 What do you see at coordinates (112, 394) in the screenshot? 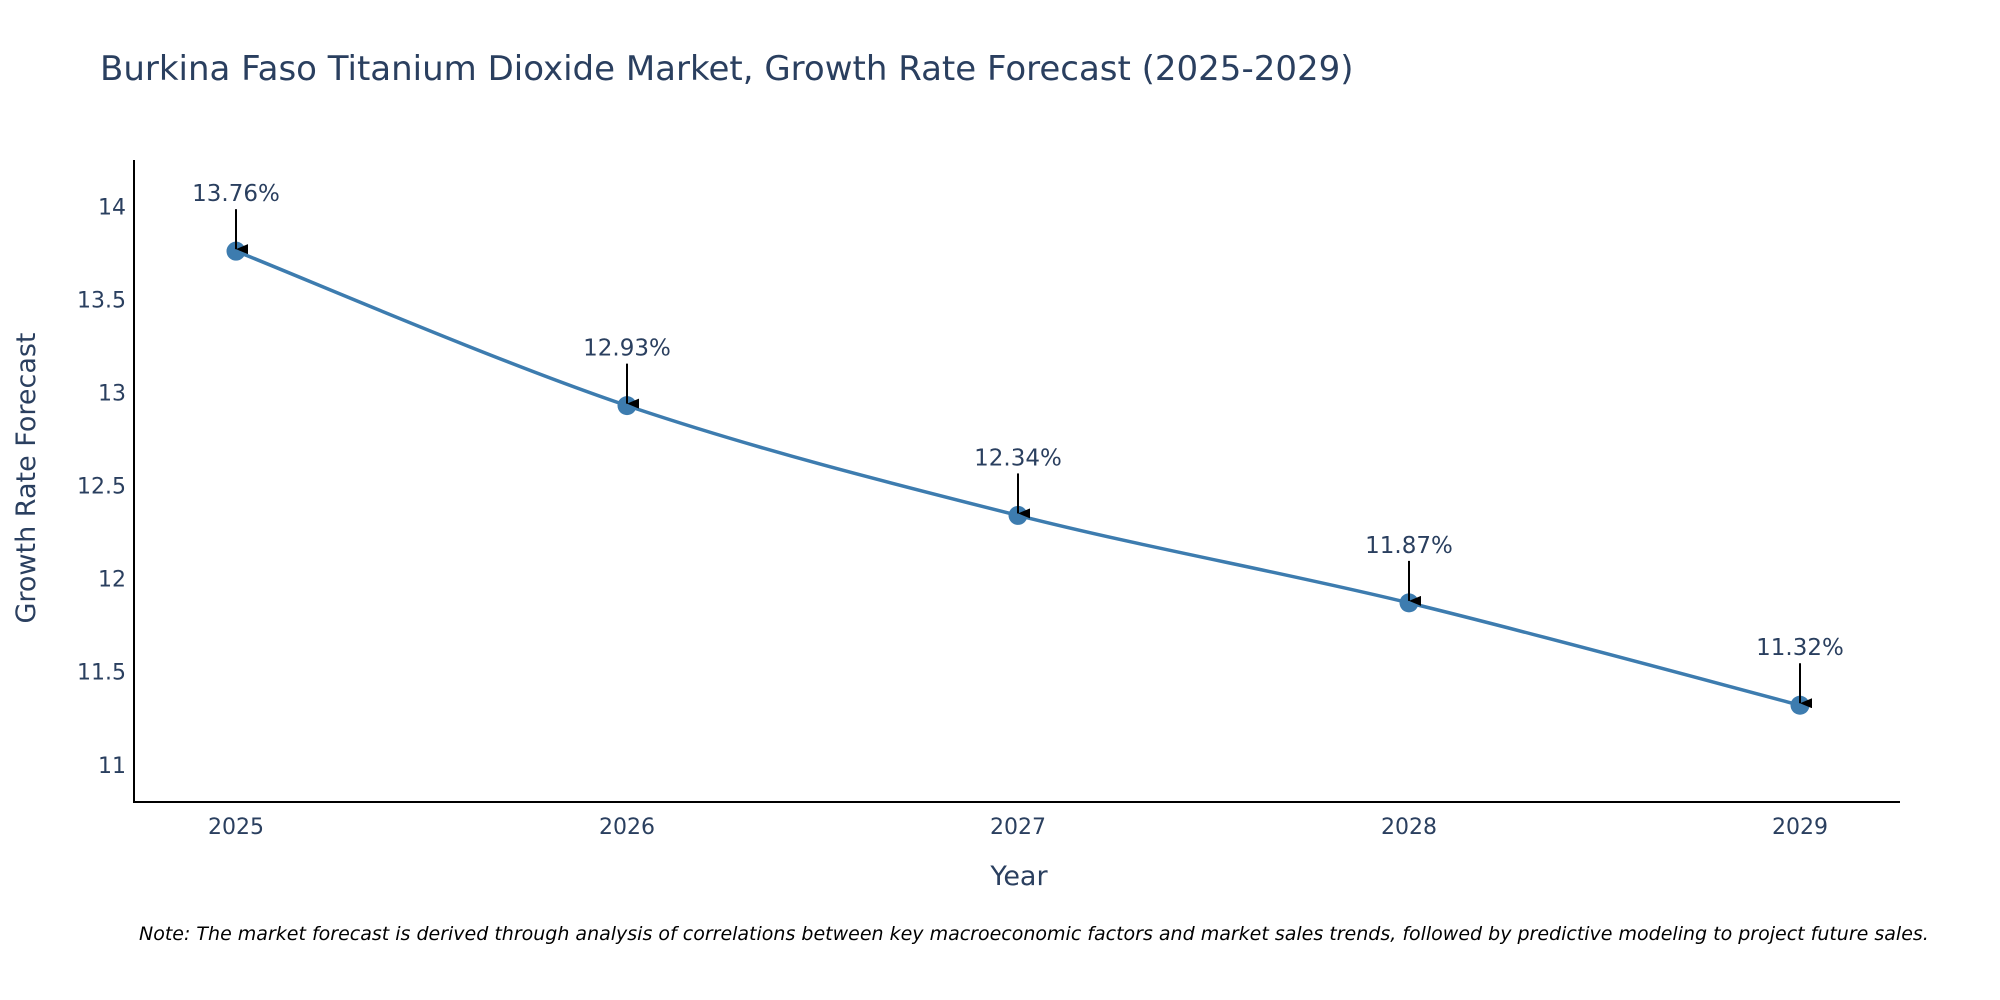
I see `y-tick-label: 13` at bounding box center [112, 394].